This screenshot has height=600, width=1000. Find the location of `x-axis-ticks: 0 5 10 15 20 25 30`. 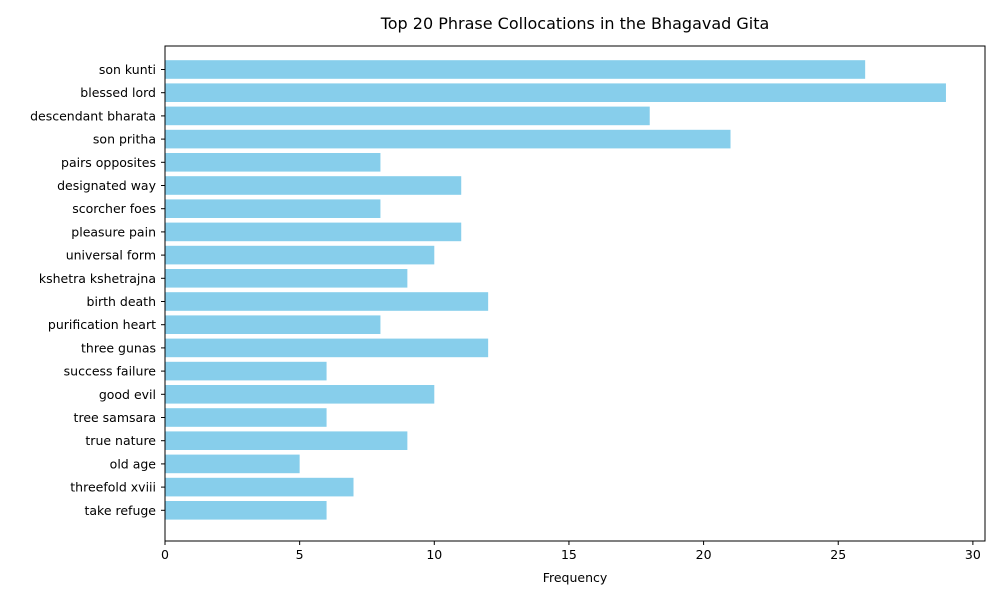

x-axis-ticks: 0 5 10 15 20 25 30 is located at coordinates (571, 551).